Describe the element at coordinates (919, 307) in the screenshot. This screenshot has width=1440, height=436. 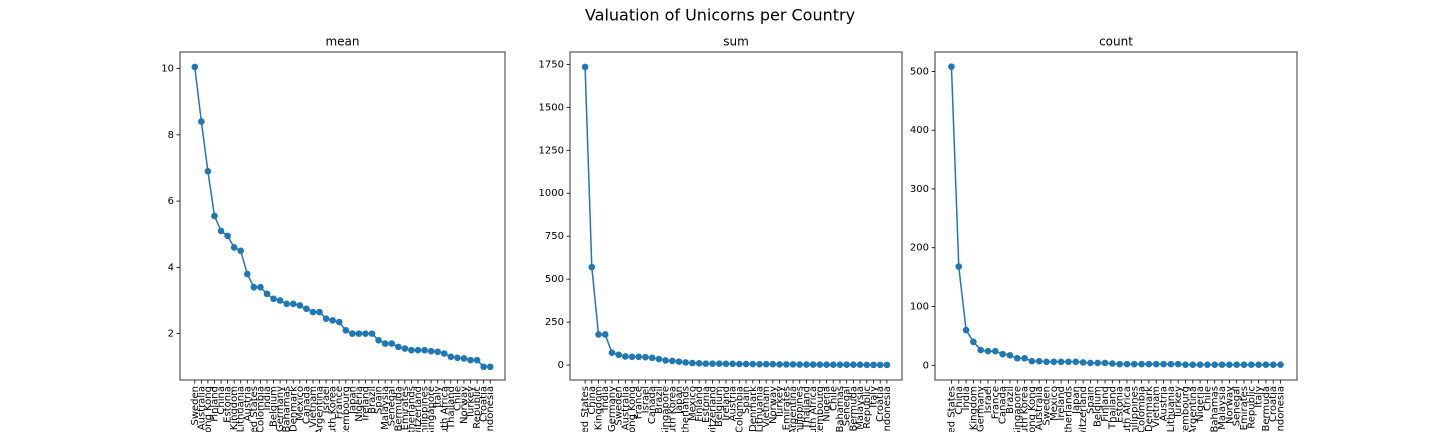
I see `y-tick-label: 100` at that location.